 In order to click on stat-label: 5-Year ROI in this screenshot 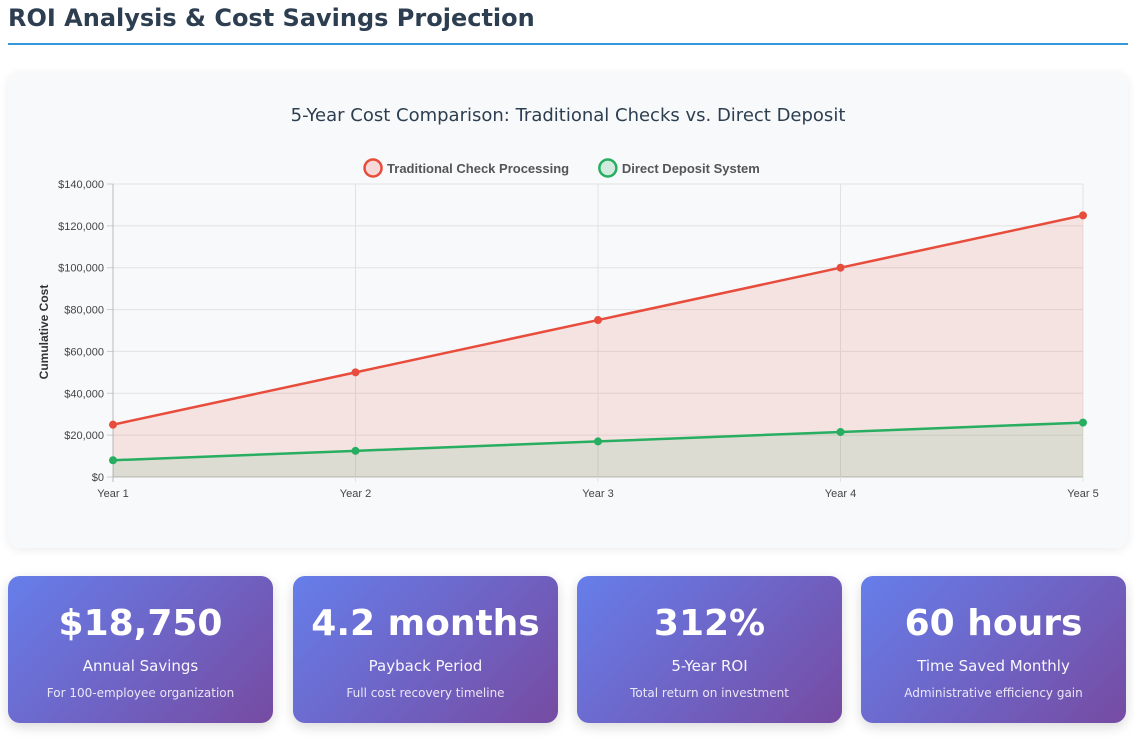, I will do `click(709, 666)`.